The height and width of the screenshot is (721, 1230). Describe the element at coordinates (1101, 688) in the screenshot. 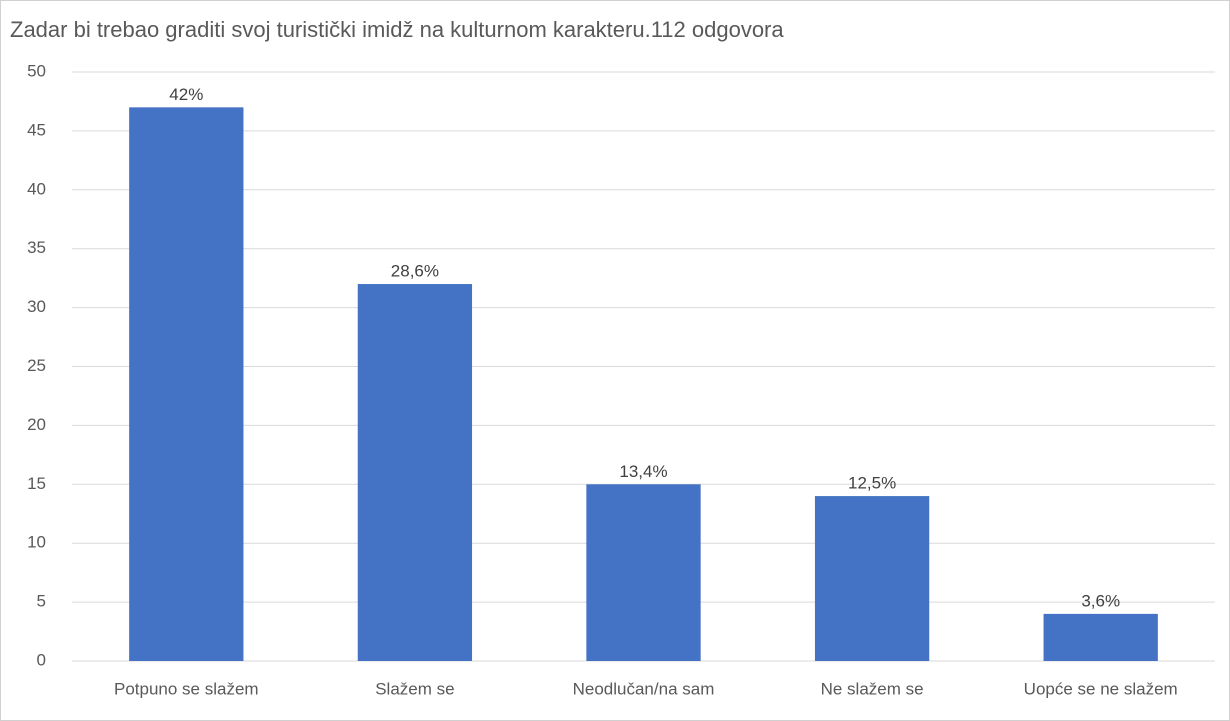

I see `x-tick-label: Uopće se ne slažem` at that location.